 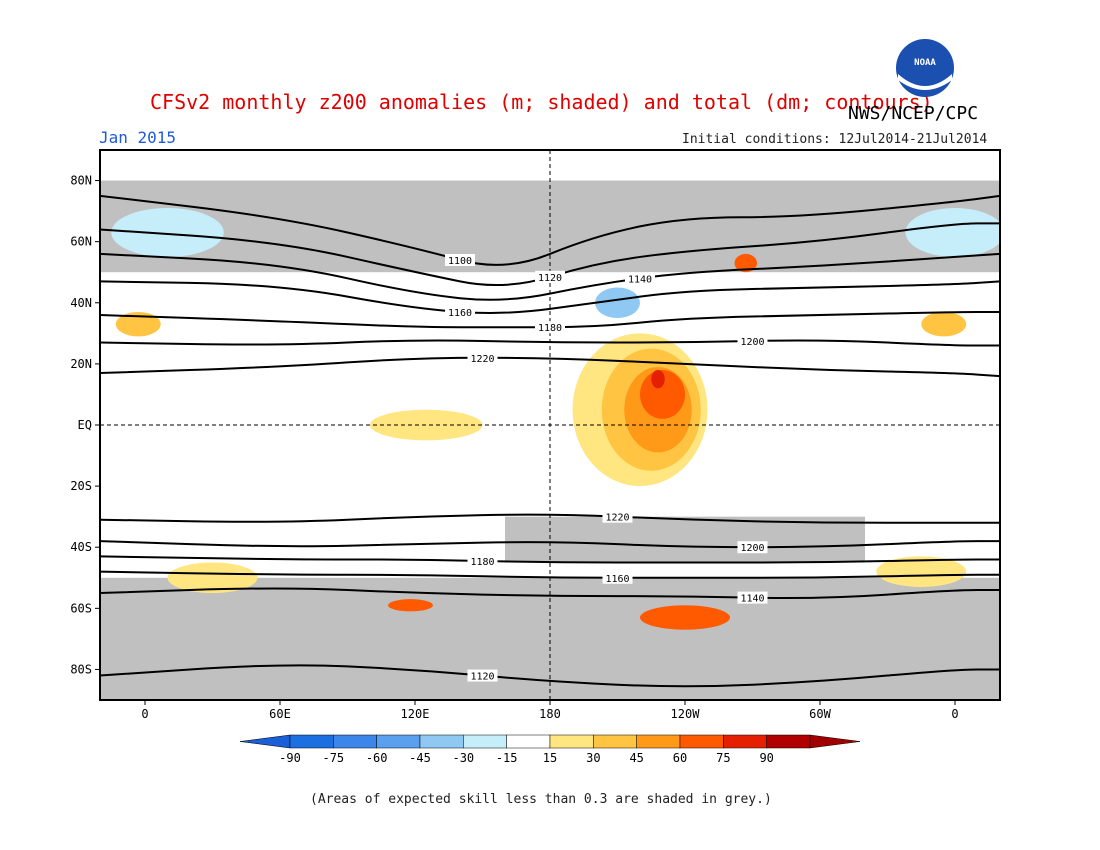 I want to click on colorbar-tick-label: 75, so click(x=723, y=758).